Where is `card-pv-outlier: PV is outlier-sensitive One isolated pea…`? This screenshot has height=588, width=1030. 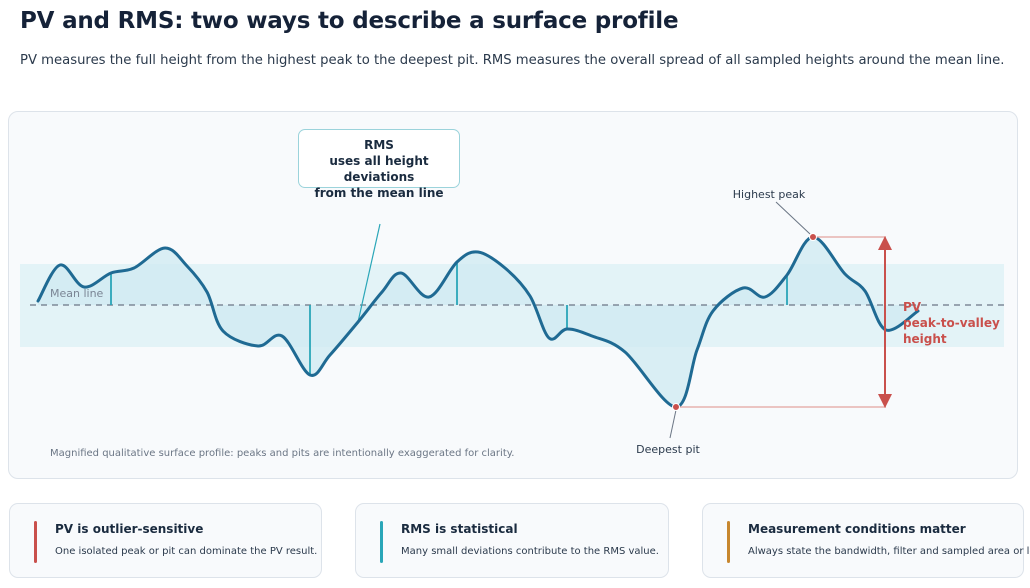 card-pv-outlier: PV is outlier-sensitive One isolated pea… is located at coordinates (165, 540).